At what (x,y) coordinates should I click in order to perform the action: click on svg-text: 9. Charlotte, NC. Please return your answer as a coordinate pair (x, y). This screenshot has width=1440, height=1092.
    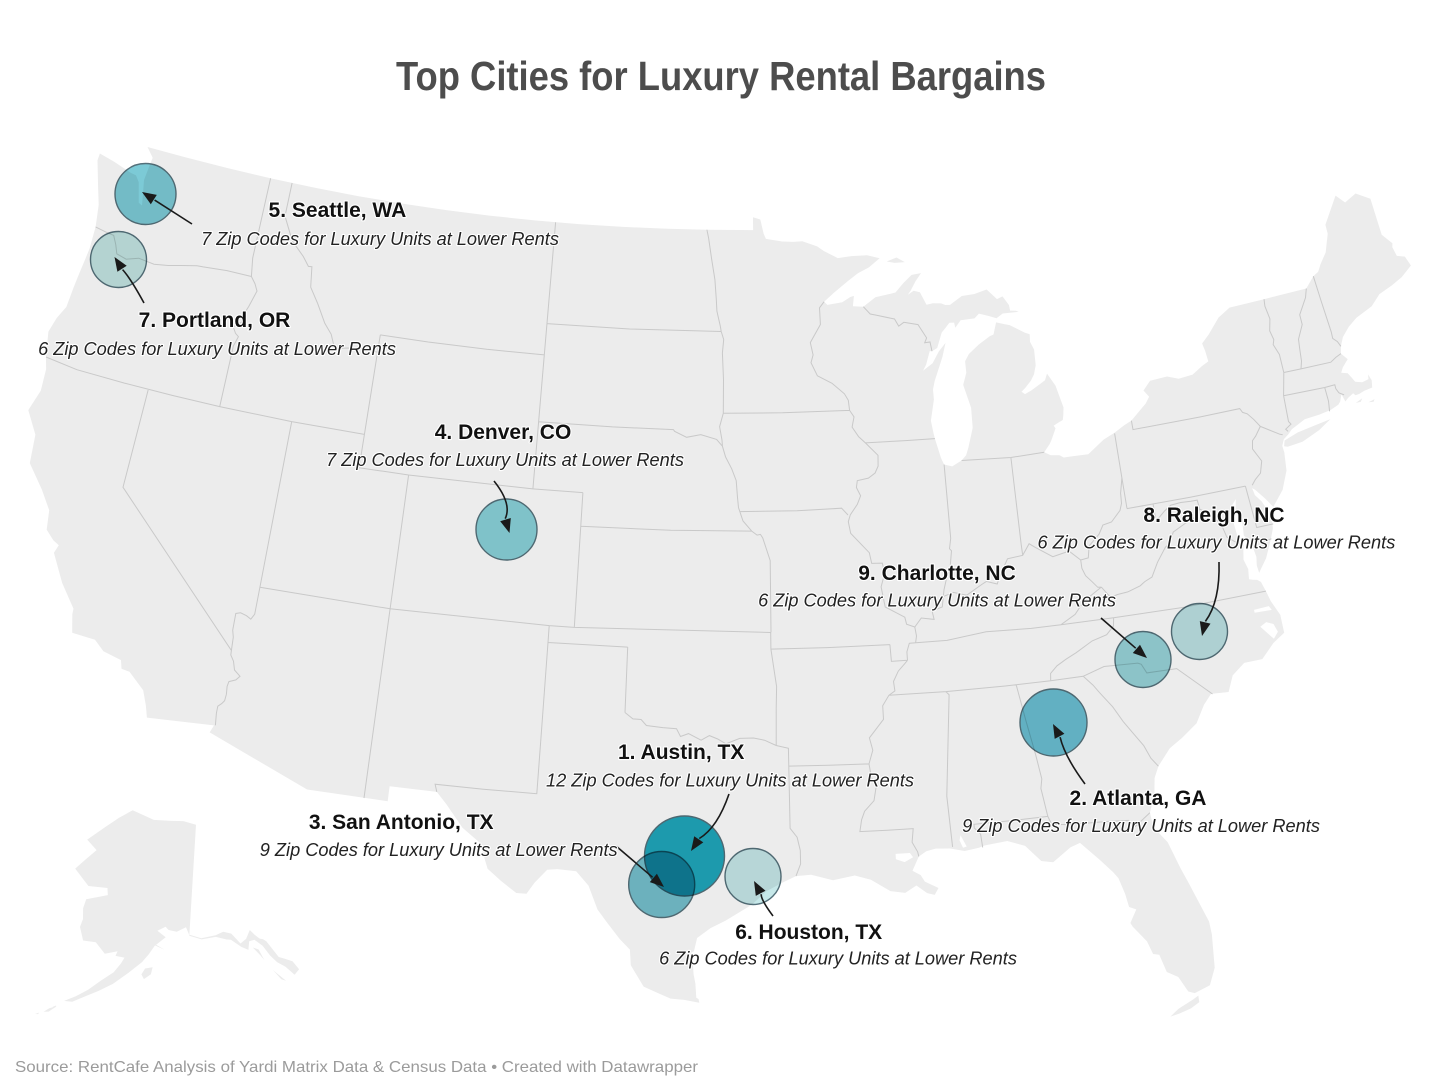
    Looking at the image, I should click on (937, 573).